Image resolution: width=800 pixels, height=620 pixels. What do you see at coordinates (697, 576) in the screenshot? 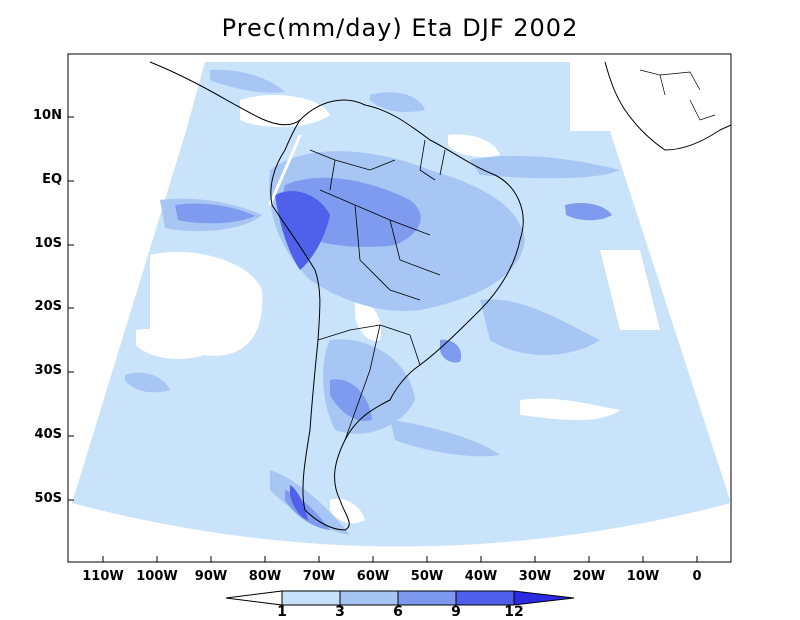
I see `lon-label: 0` at bounding box center [697, 576].